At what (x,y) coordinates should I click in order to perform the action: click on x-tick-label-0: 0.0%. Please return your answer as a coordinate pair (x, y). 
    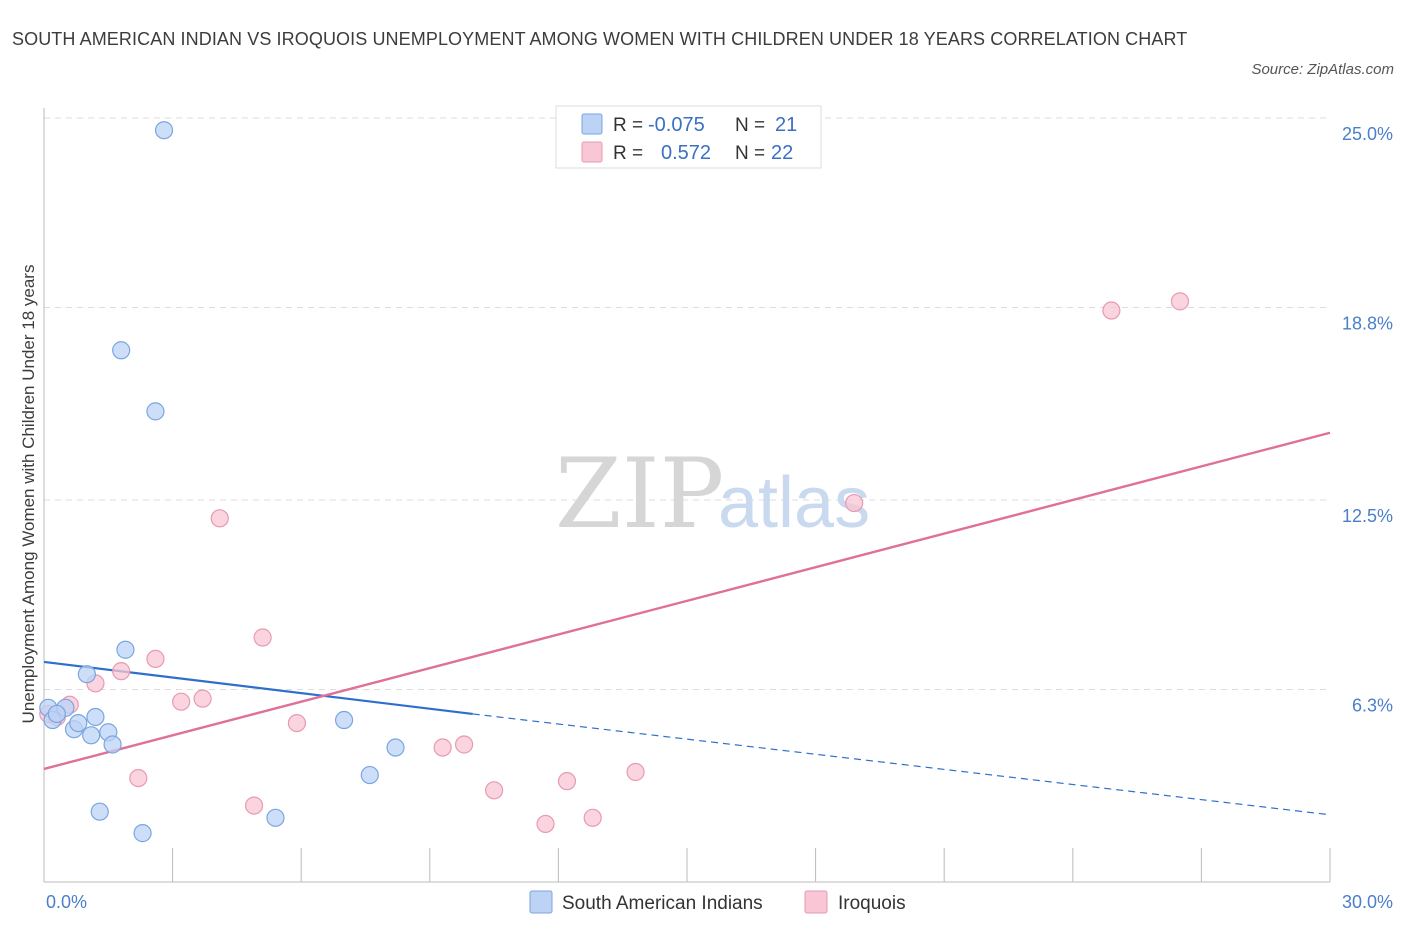
    Looking at the image, I should click on (66, 902).